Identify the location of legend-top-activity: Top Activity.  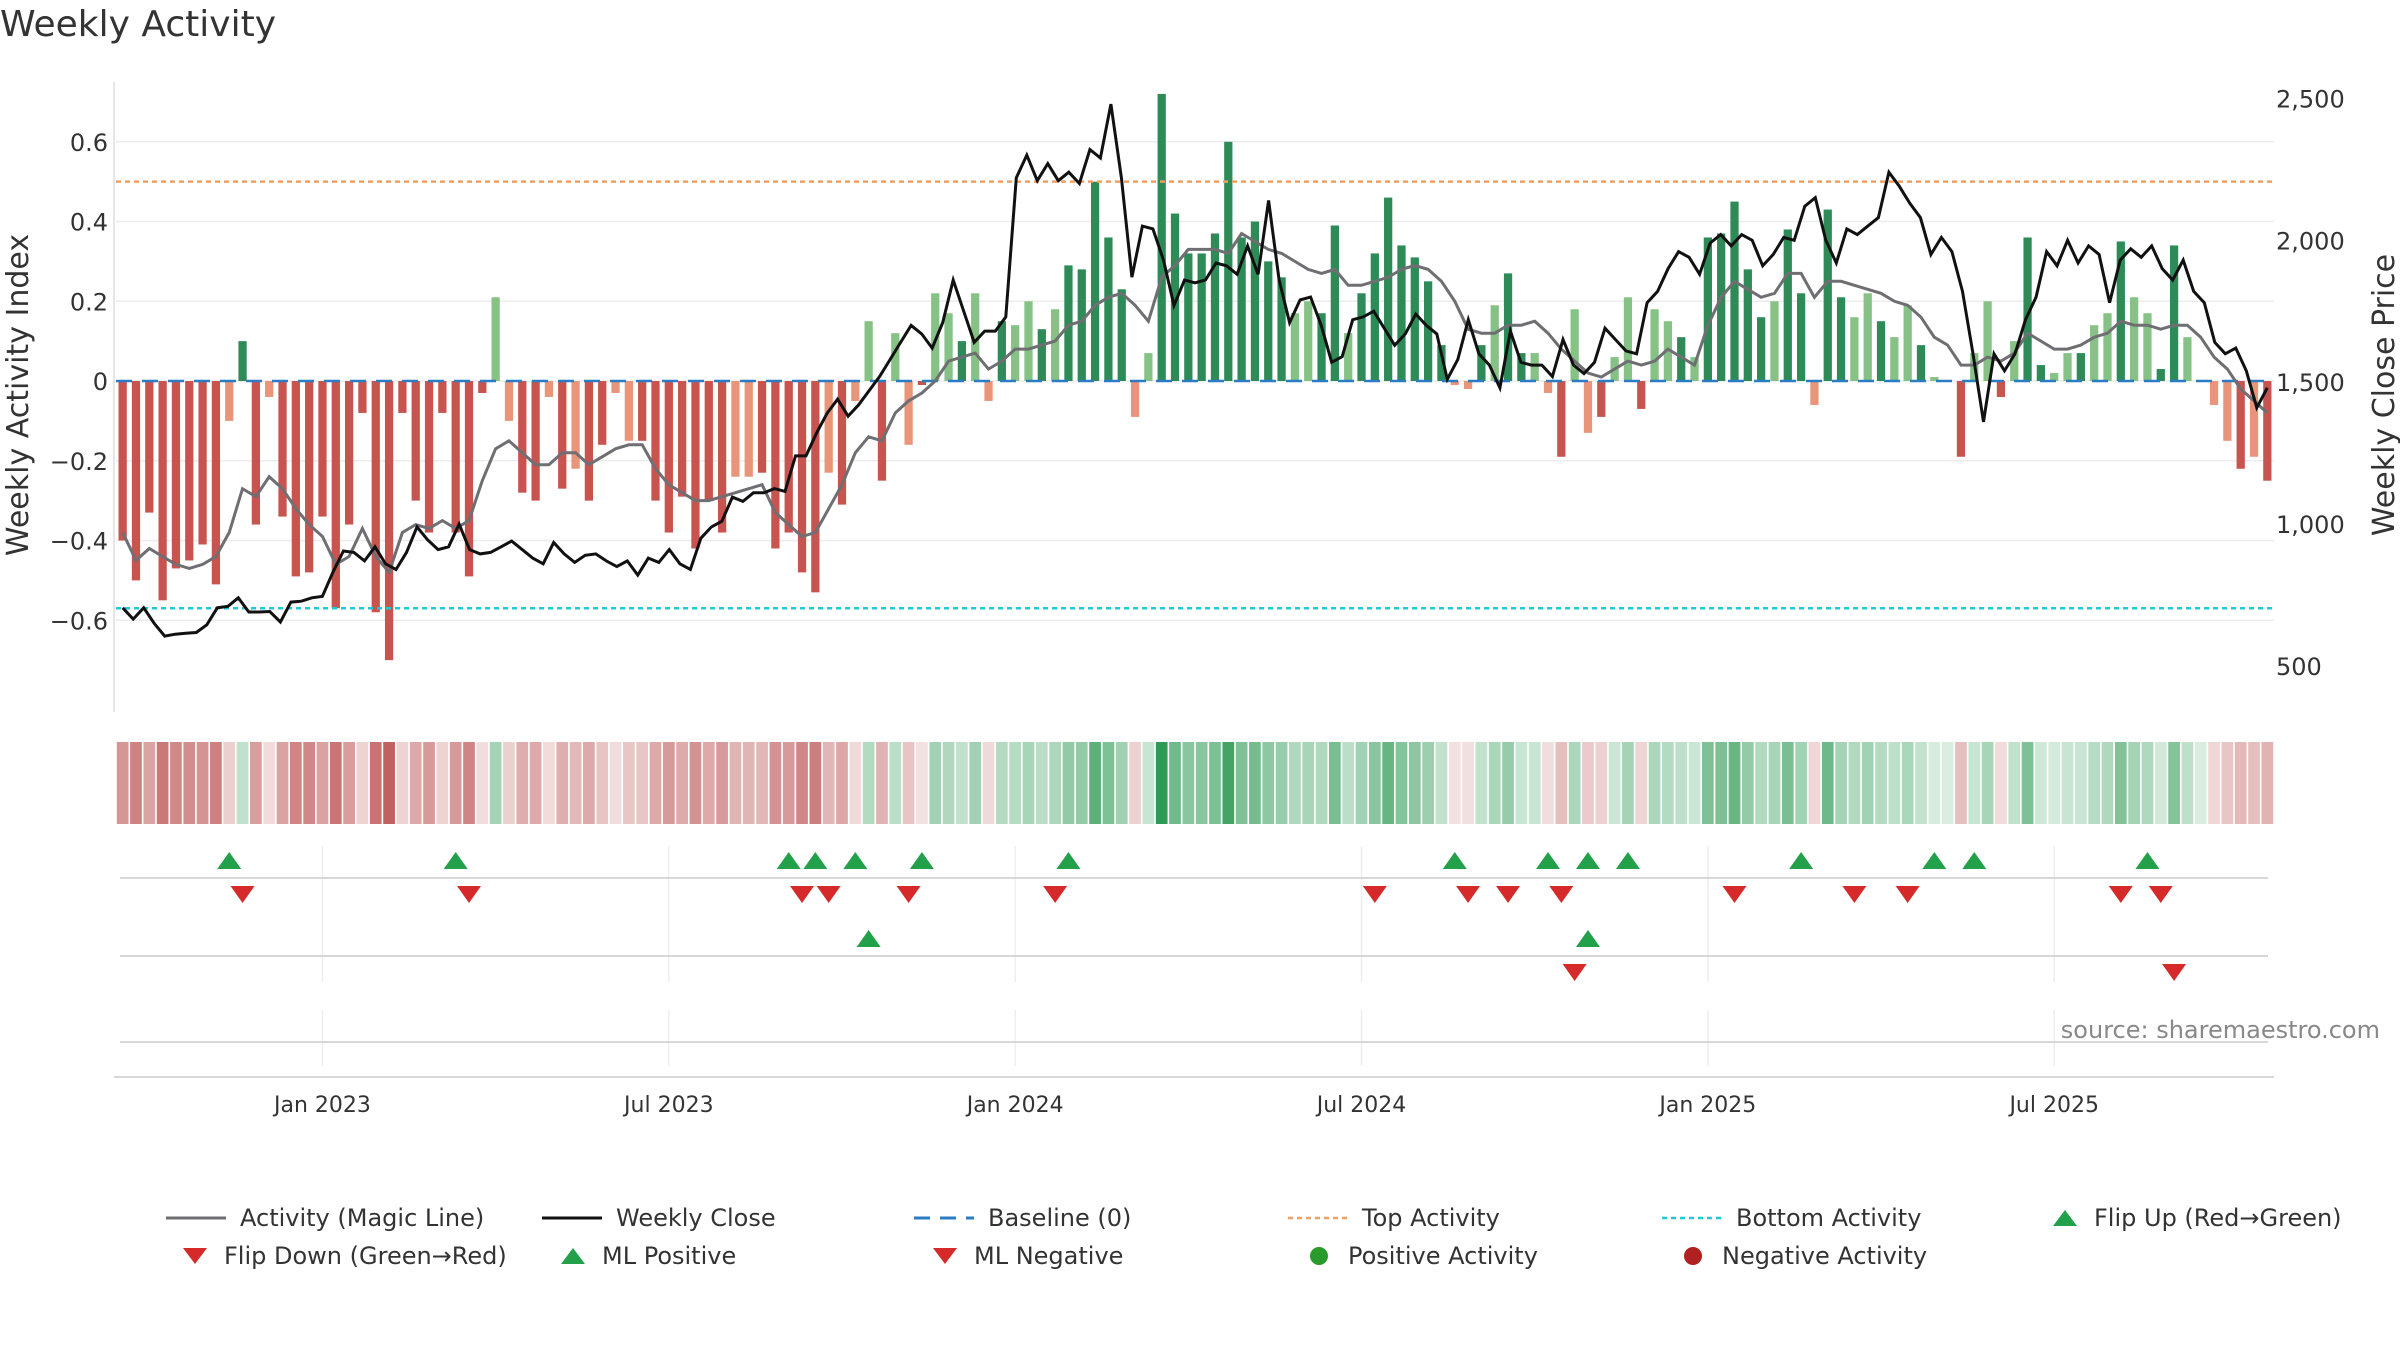
(1394, 1218).